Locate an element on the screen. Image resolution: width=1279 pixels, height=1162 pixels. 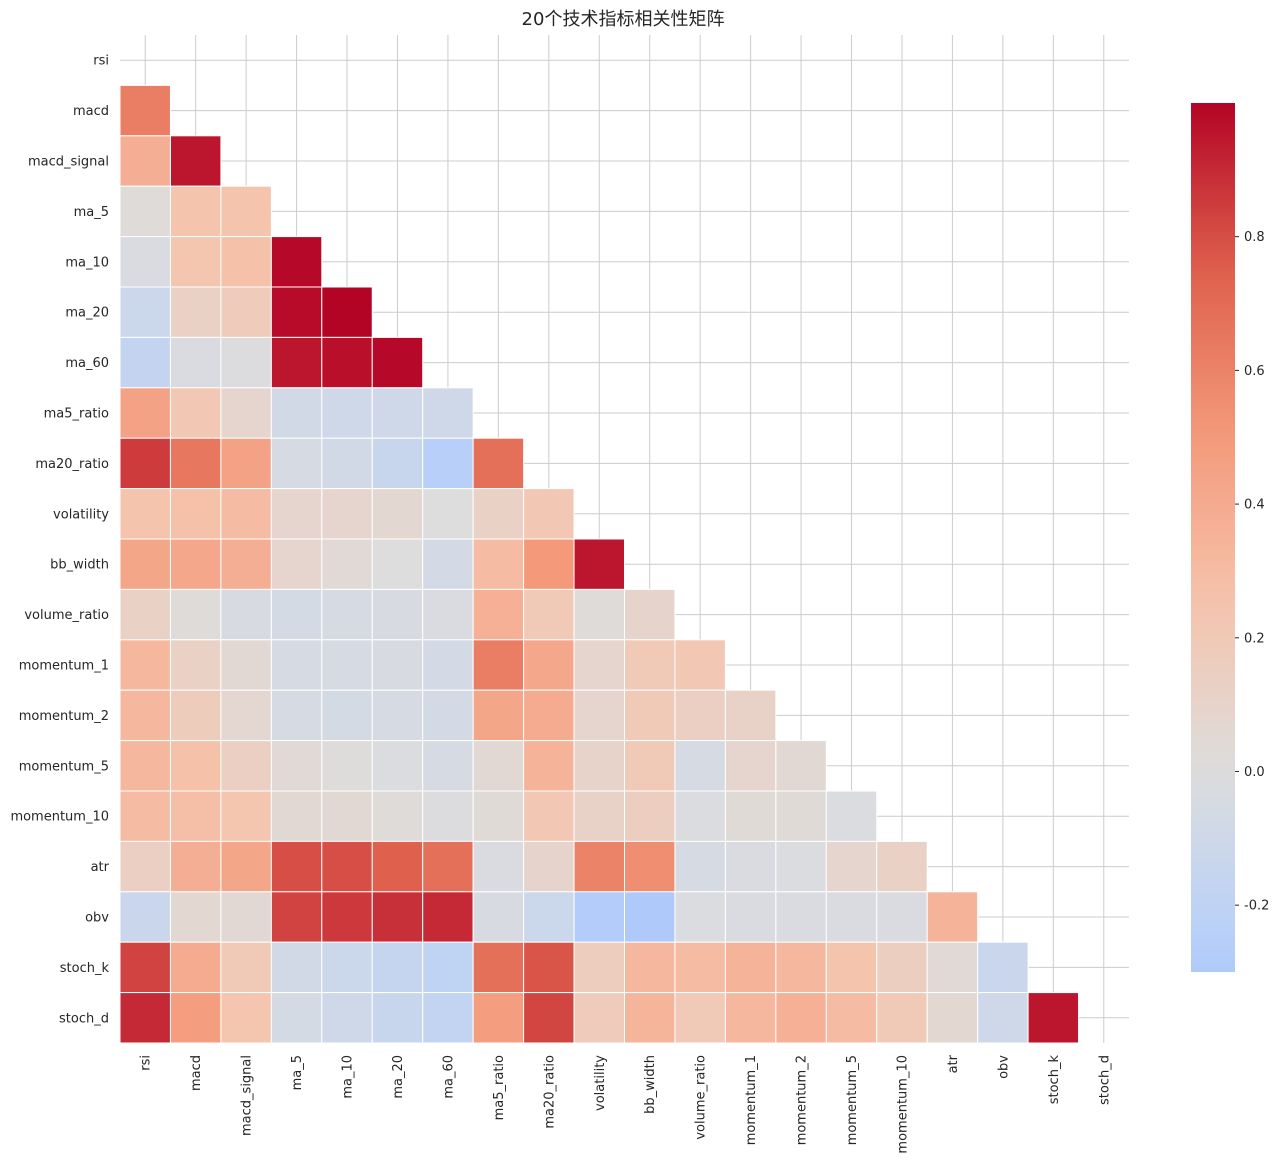
heatmap-cell-bb_width-macd is located at coordinates (195, 564).